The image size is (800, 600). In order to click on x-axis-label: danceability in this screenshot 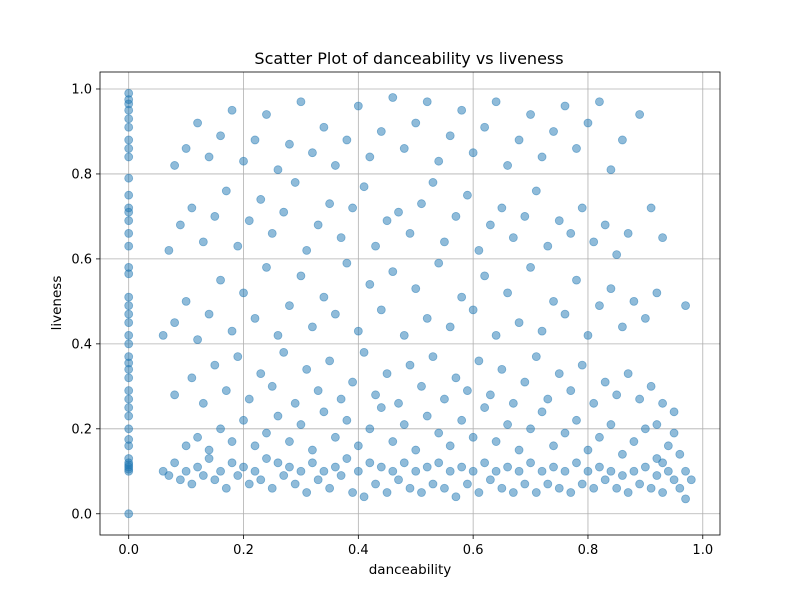, I will do `click(410, 570)`.